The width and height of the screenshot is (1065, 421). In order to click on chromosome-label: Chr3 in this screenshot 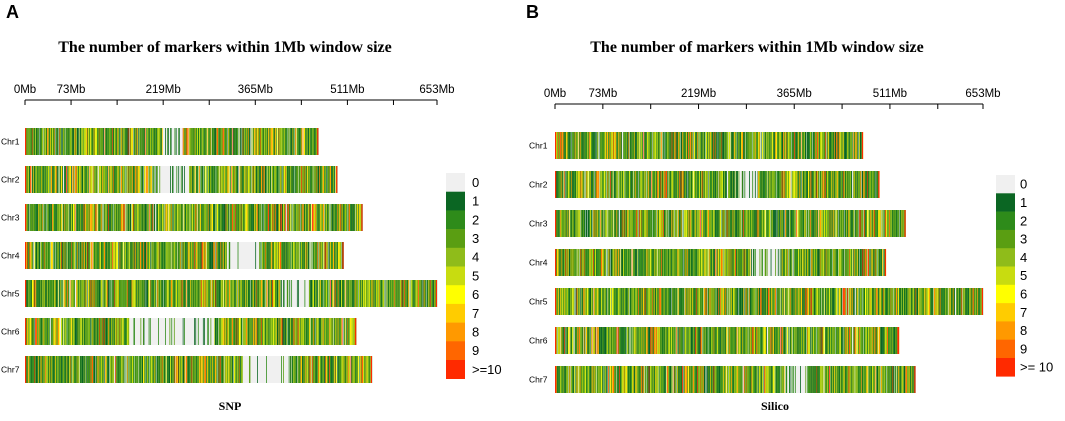, I will do `click(538, 224)`.